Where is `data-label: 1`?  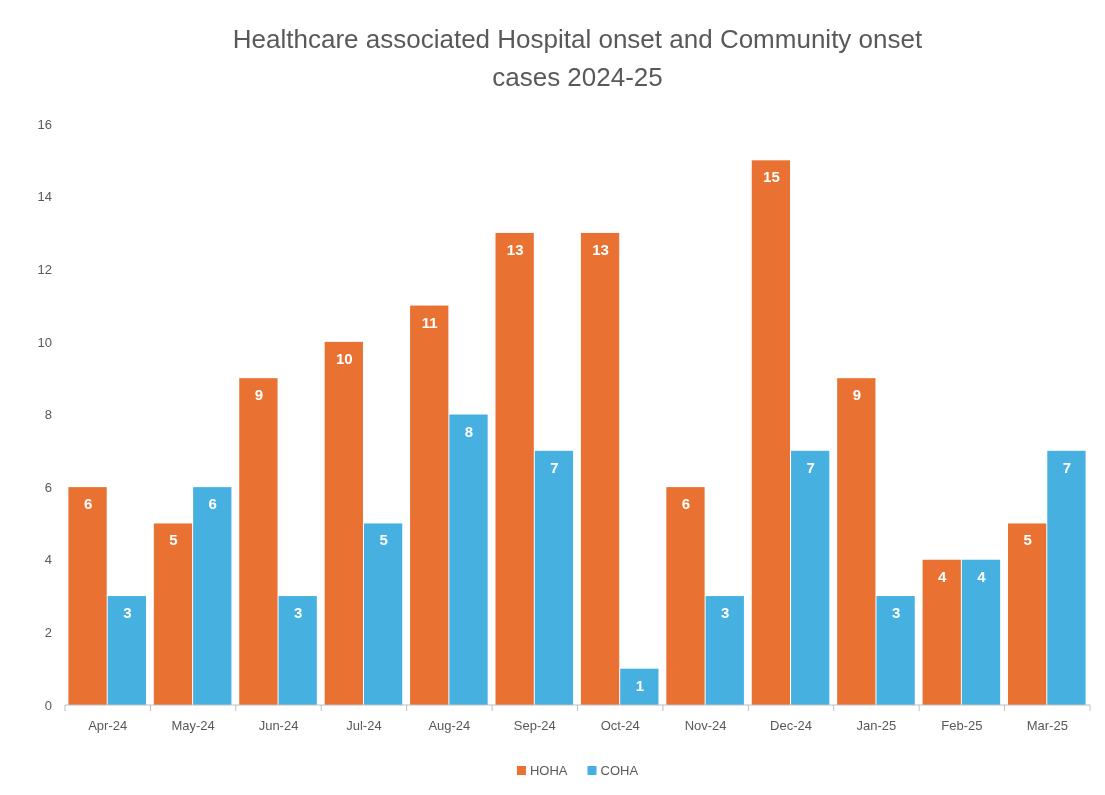 data-label: 1 is located at coordinates (640, 685).